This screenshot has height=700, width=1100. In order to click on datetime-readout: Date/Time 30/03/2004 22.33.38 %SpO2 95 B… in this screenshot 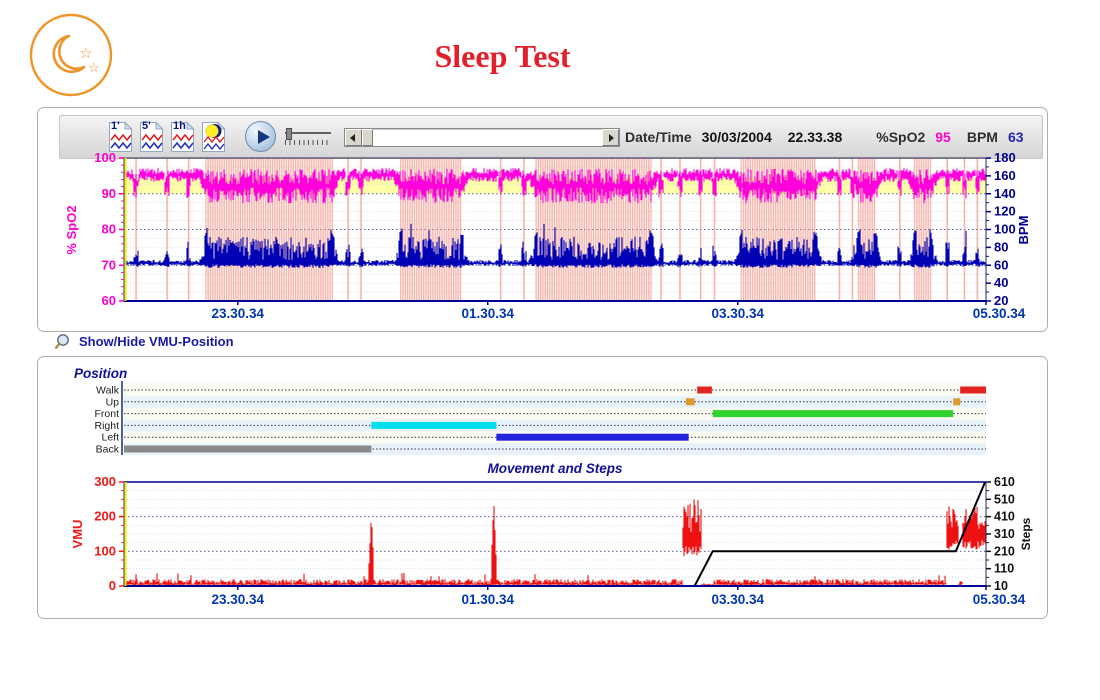, I will do `click(824, 137)`.